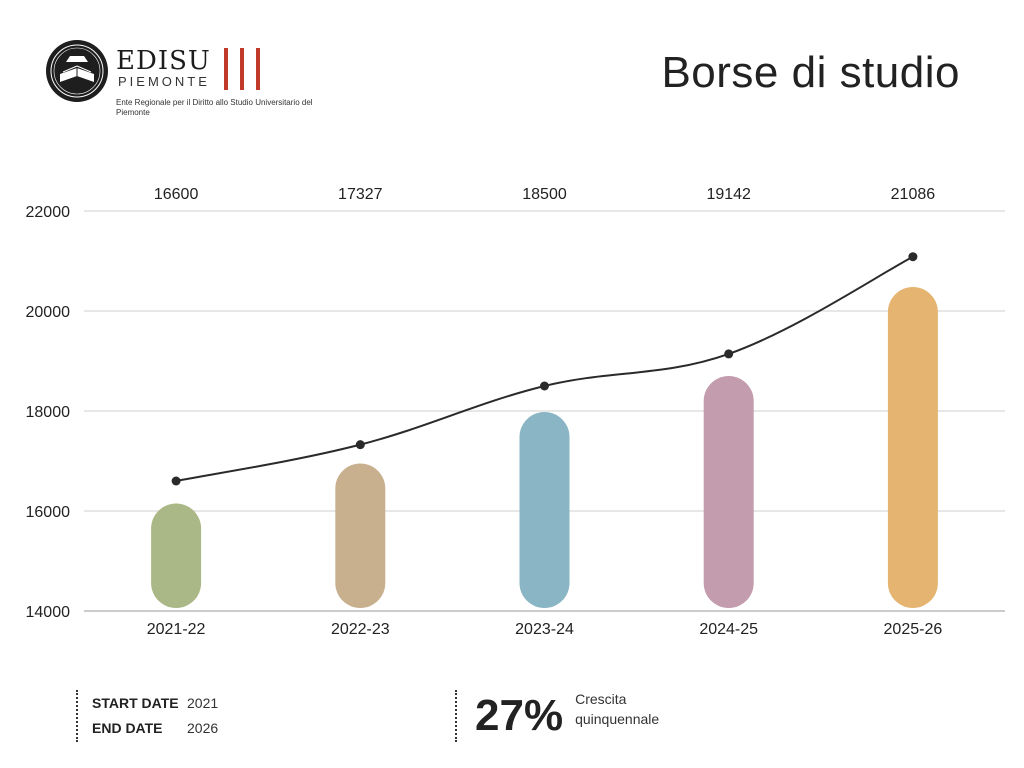  What do you see at coordinates (176, 629) in the screenshot?
I see `x-tick-label: 2021-22` at bounding box center [176, 629].